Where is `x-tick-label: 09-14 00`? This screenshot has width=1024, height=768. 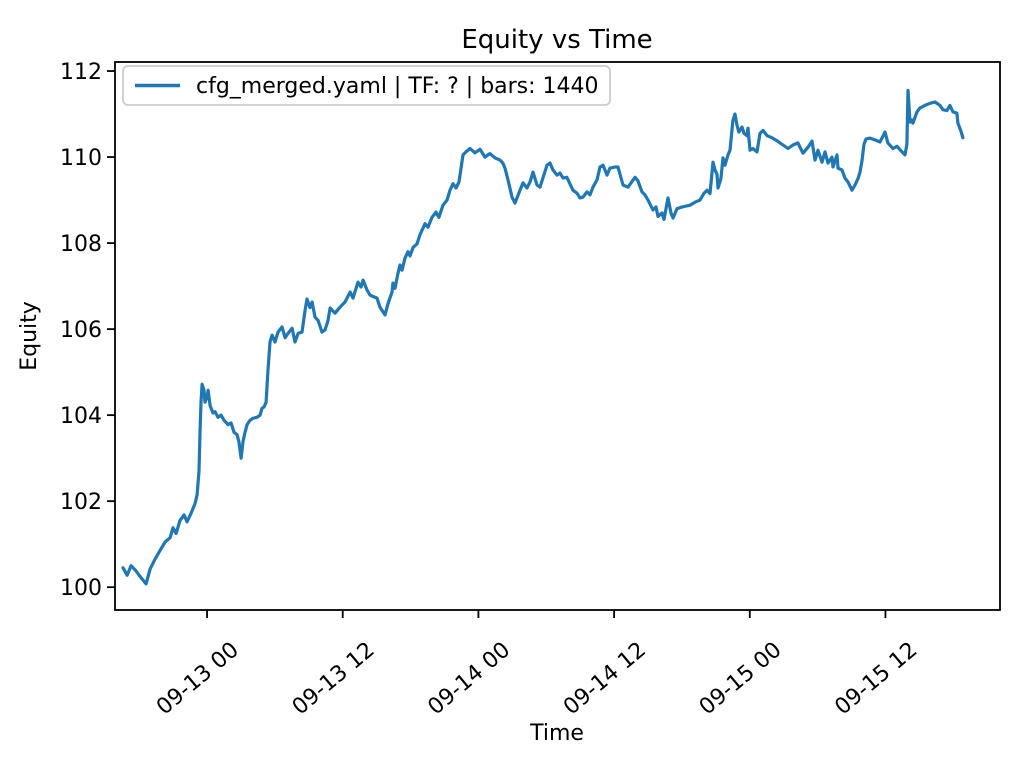
x-tick-label: 09-14 00 is located at coordinates (469, 678).